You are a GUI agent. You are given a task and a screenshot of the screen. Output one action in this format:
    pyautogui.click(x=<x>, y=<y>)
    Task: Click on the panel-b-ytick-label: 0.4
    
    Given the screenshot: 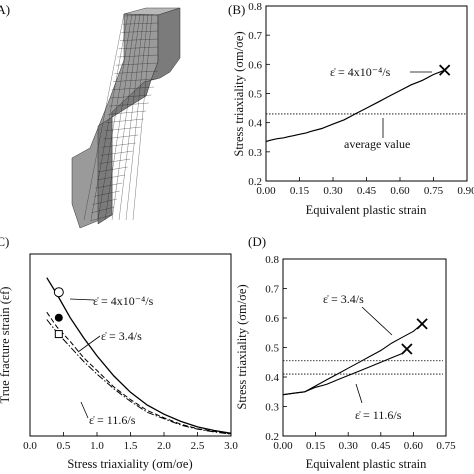 What is the action you would take?
    pyautogui.click(x=255, y=124)
    